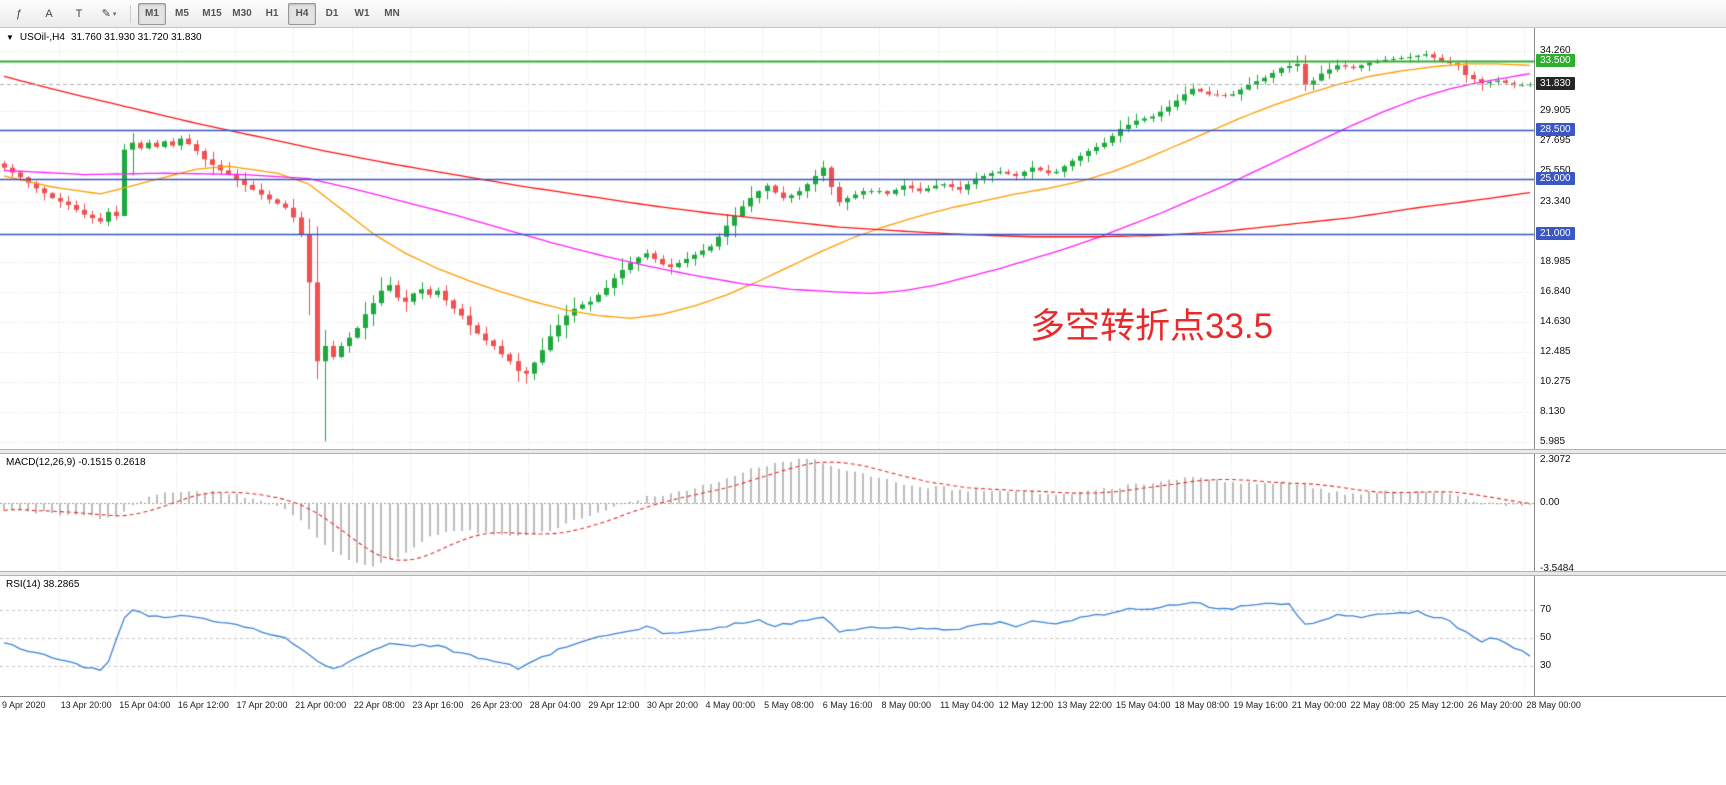 This screenshot has height=785, width=1726. I want to click on timeframe-buttons-group: M1 M5 M15 M30 H1 H4 D1 W1 MN, so click(272, 13).